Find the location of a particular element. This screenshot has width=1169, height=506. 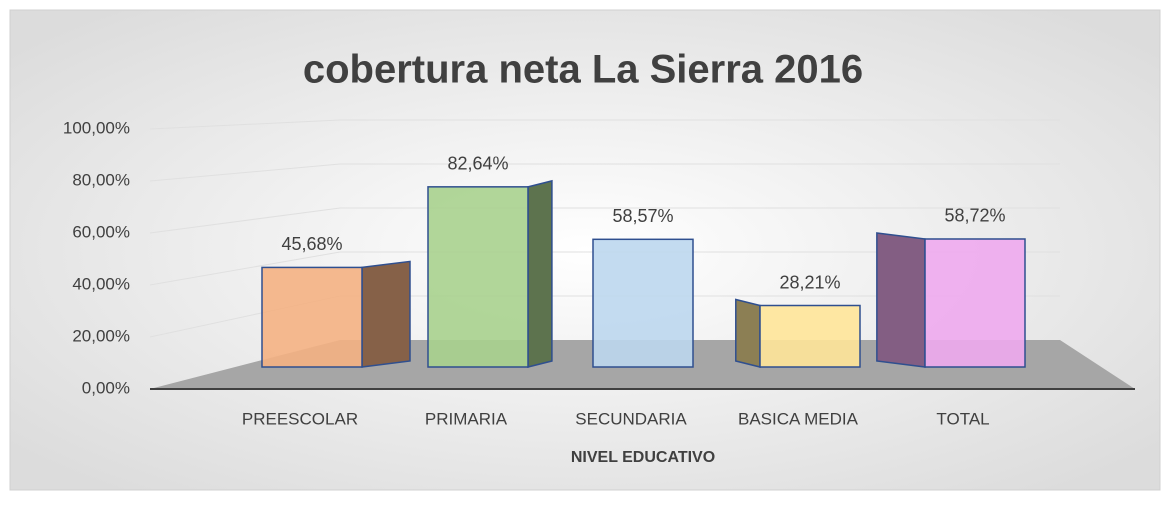

data-label: 82,64% is located at coordinates (477, 164).